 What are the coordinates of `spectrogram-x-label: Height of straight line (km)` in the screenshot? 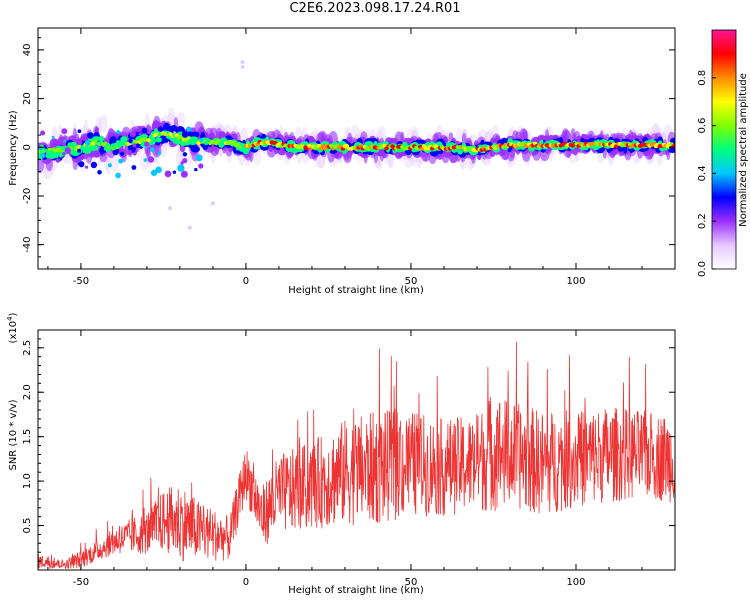 It's located at (356, 290).